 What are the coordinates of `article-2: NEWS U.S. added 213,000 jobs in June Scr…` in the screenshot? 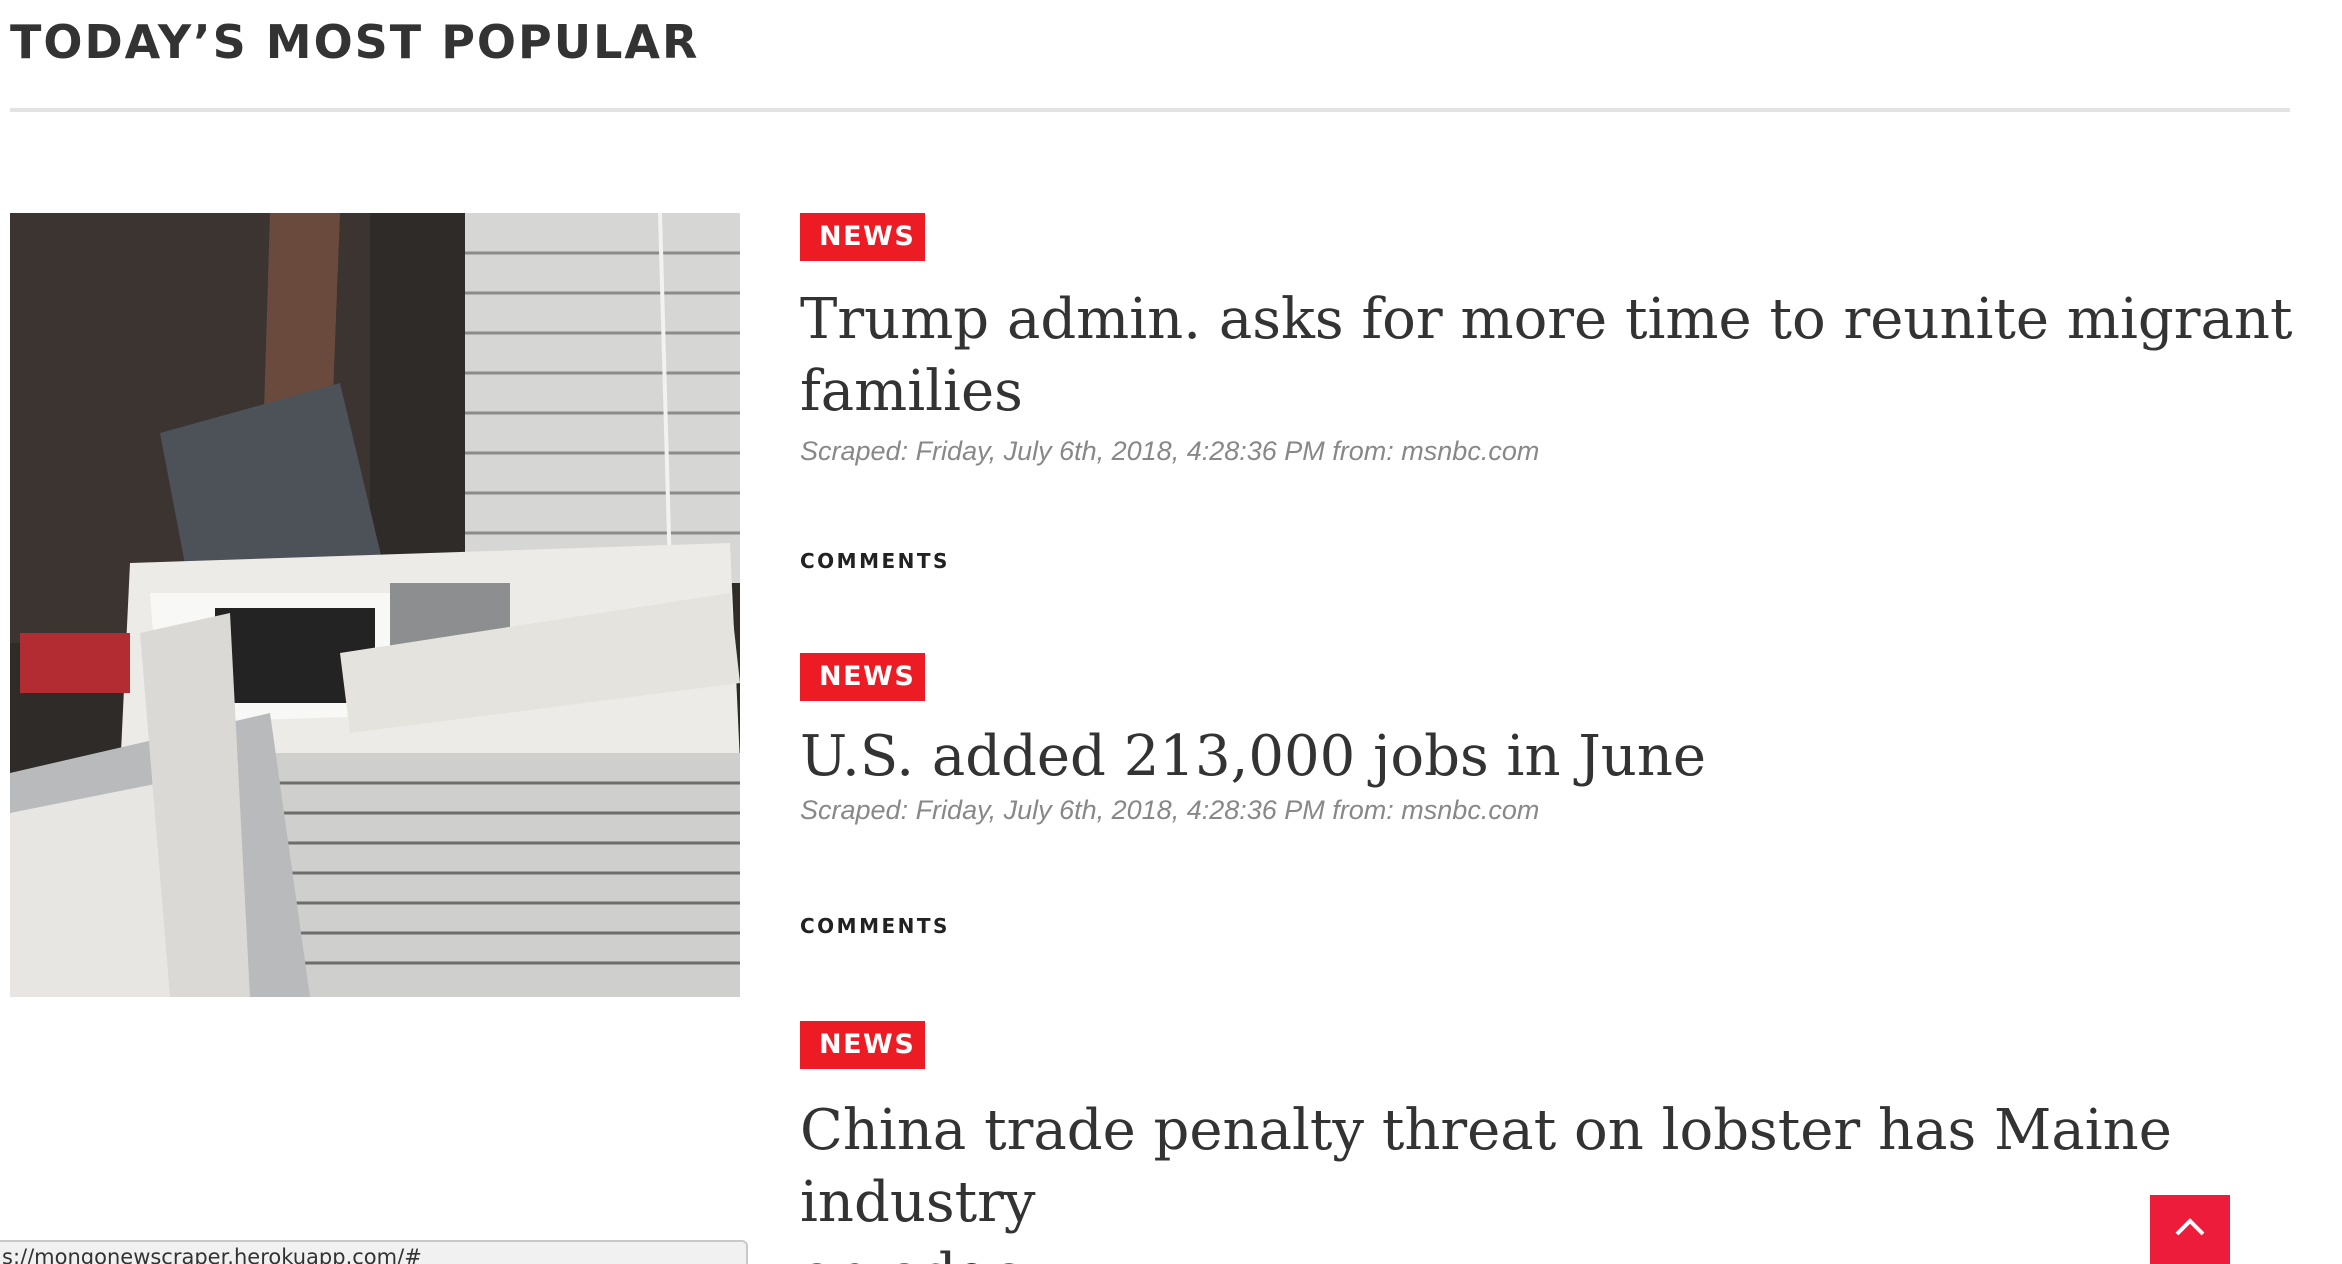 It's located at (1560, 795).